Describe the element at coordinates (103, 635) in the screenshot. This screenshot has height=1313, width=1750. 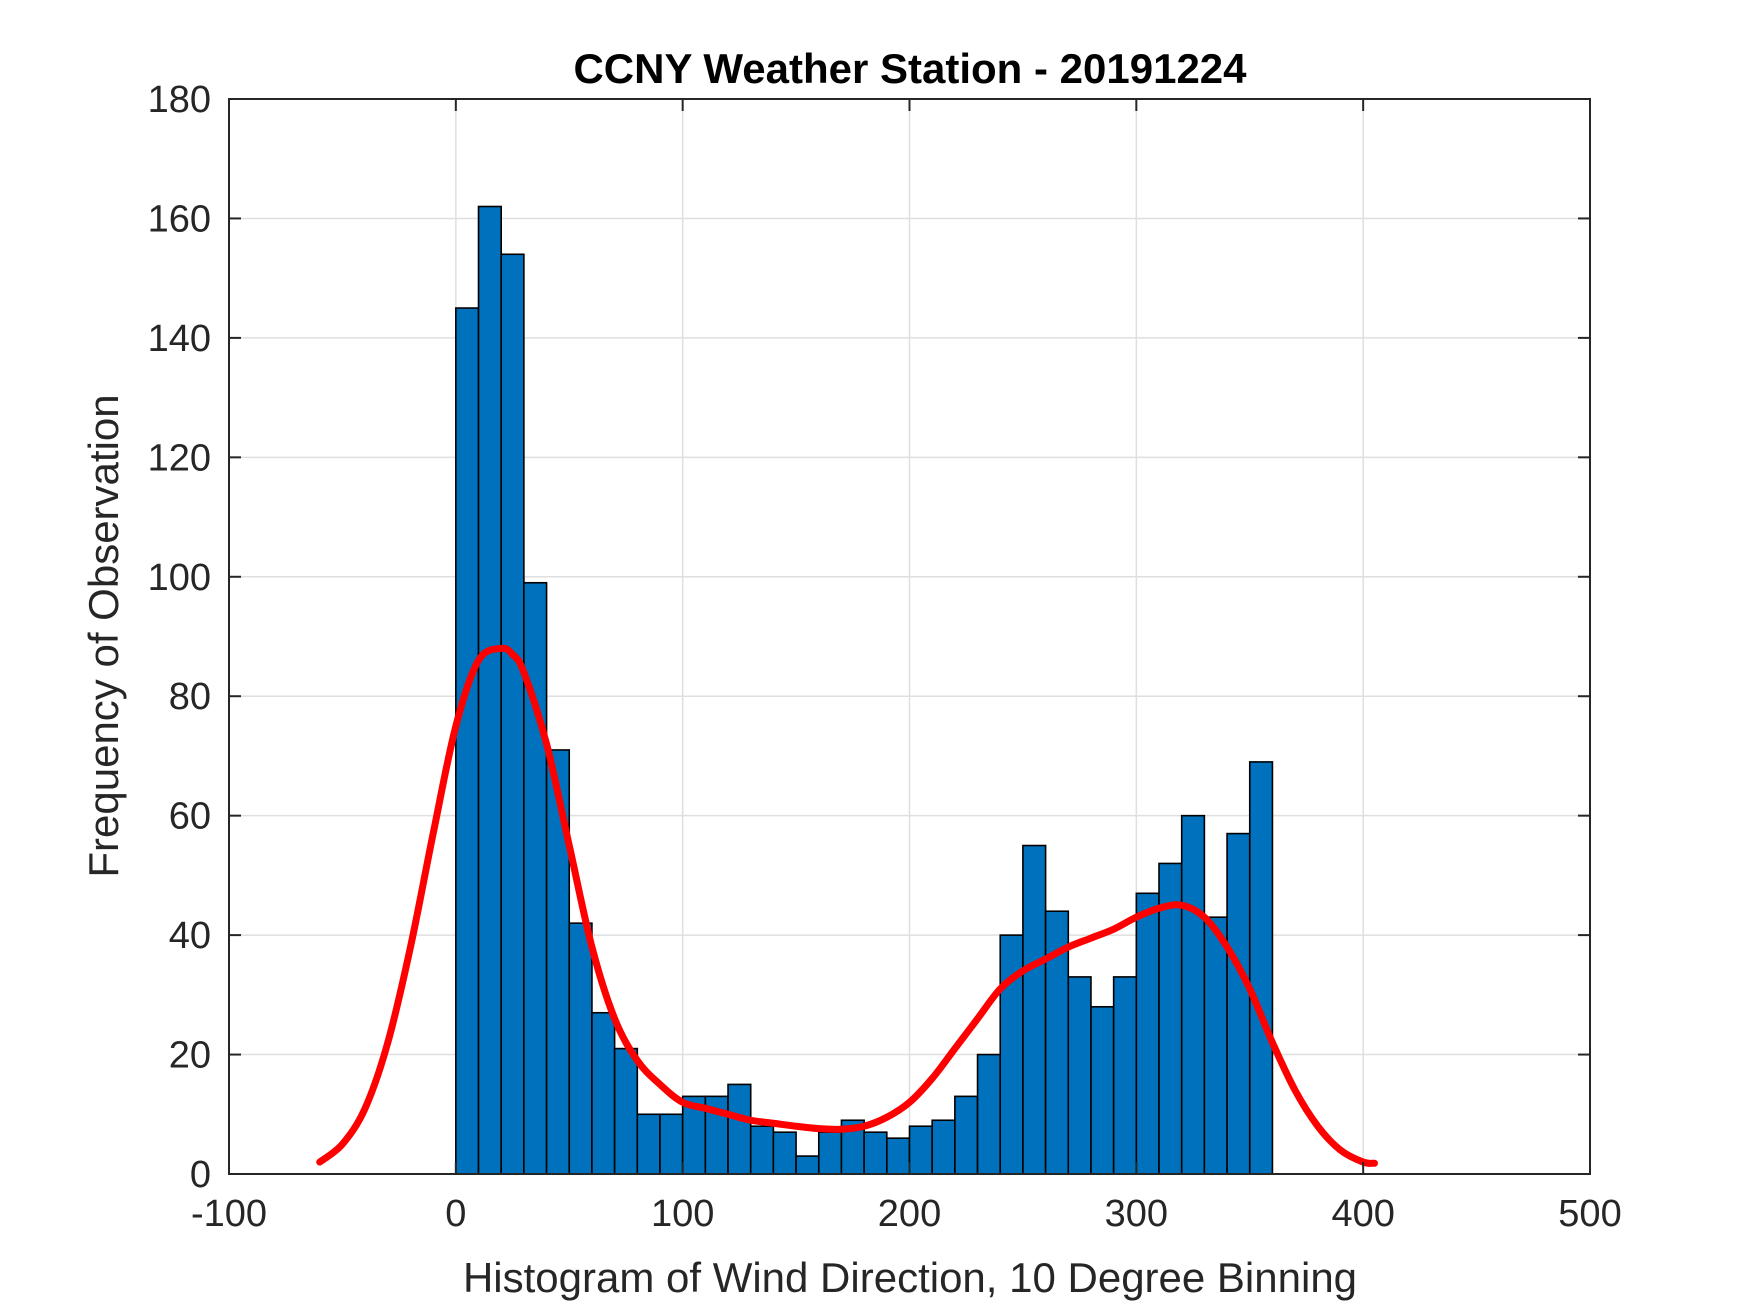
I see `y-axis-label: Frequency of Observation` at that location.